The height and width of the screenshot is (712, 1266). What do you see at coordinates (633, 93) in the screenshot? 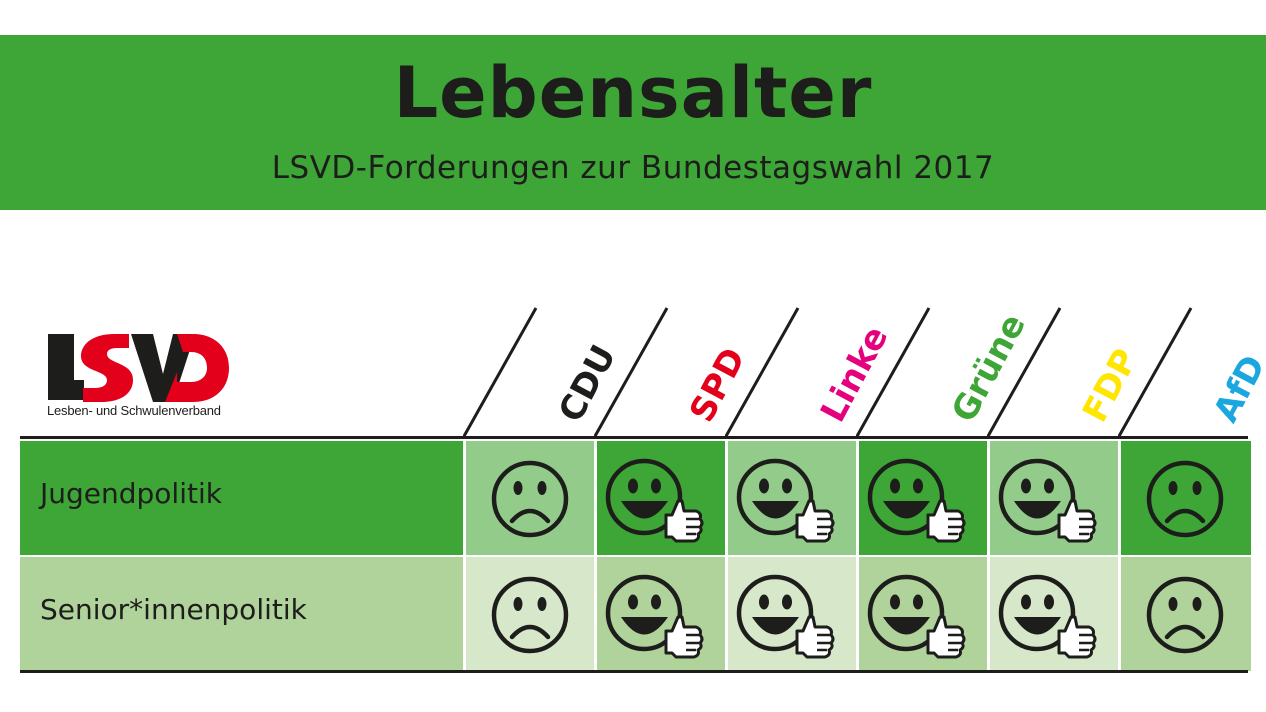
I see `page-title: Lebensalter` at bounding box center [633, 93].